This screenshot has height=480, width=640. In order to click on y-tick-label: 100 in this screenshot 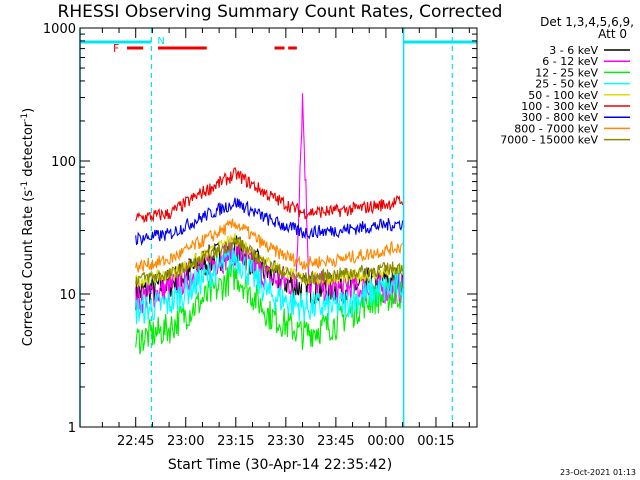, I will do `click(63, 162)`.